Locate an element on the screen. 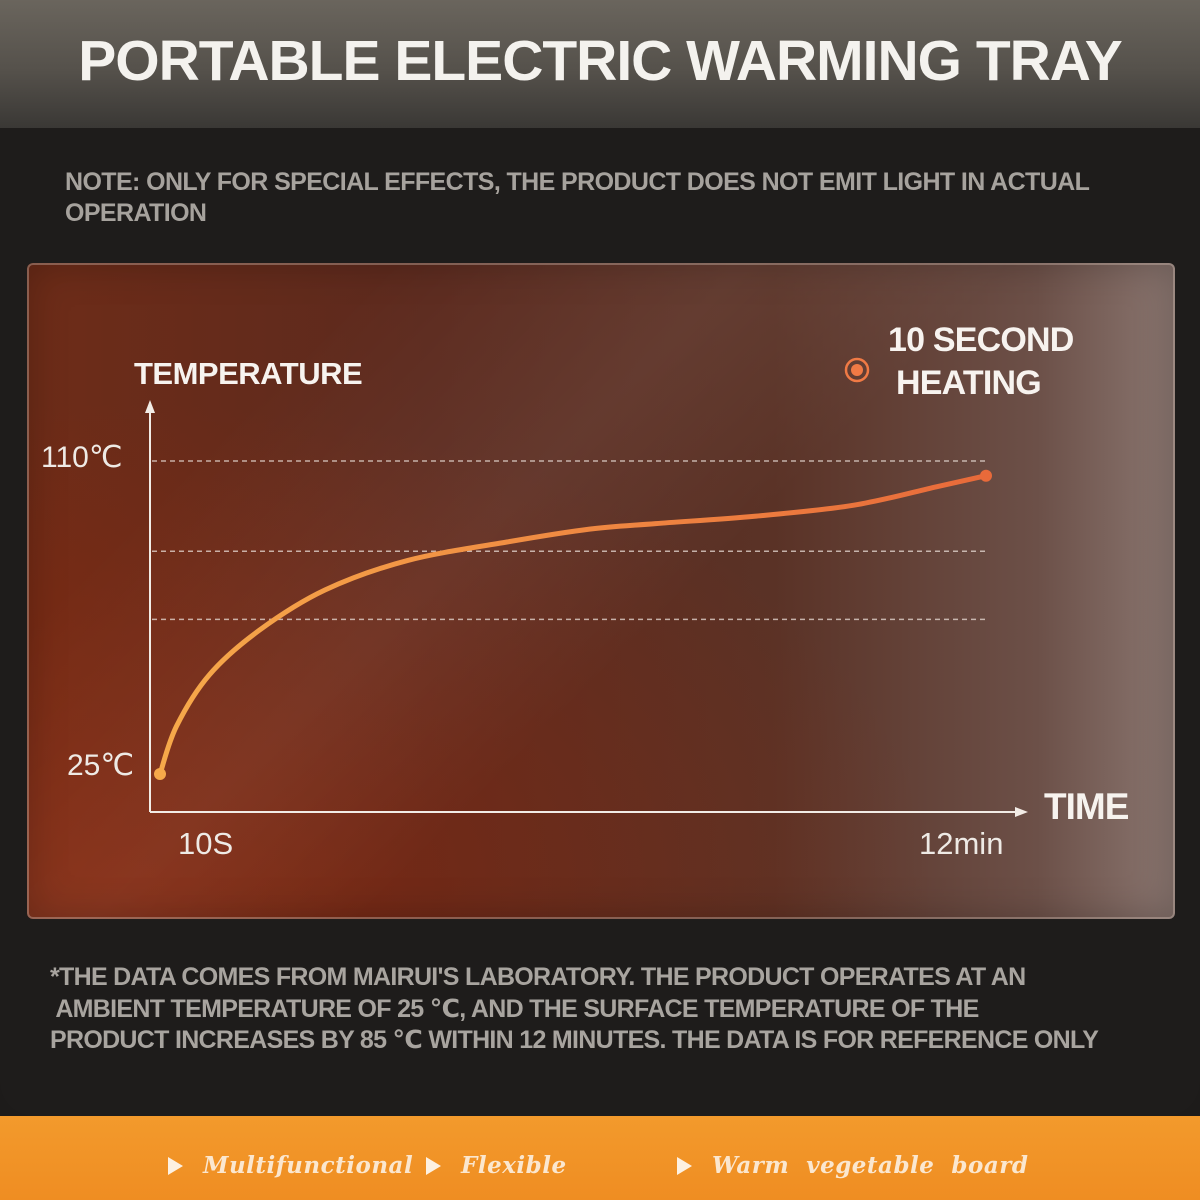 This screenshot has height=1200, width=1200. legend-dot-icon is located at coordinates (857, 370).